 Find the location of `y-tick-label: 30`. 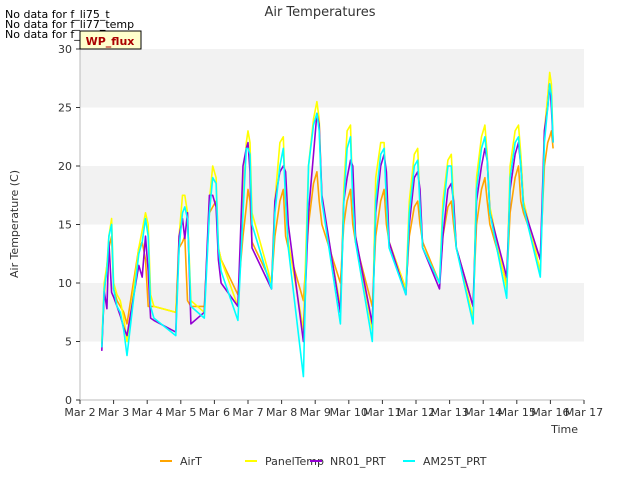

y-tick-label: 30 is located at coordinates (65, 49).